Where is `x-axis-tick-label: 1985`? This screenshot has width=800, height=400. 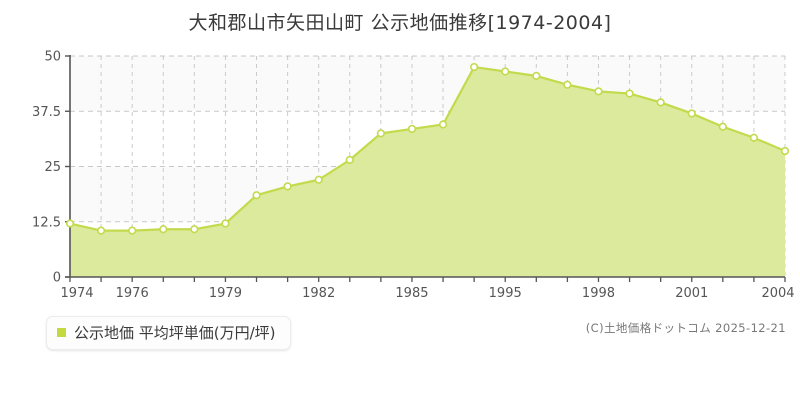 x-axis-tick-label: 1985 is located at coordinates (411, 293).